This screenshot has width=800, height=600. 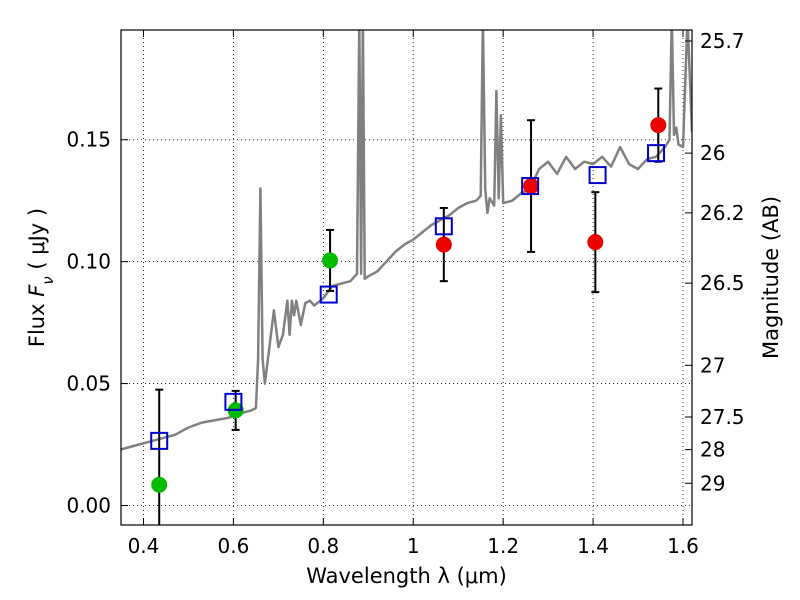 What do you see at coordinates (41, 277) in the screenshot?
I see `y-axis-label: Flux Fν ( μJy )` at bounding box center [41, 277].